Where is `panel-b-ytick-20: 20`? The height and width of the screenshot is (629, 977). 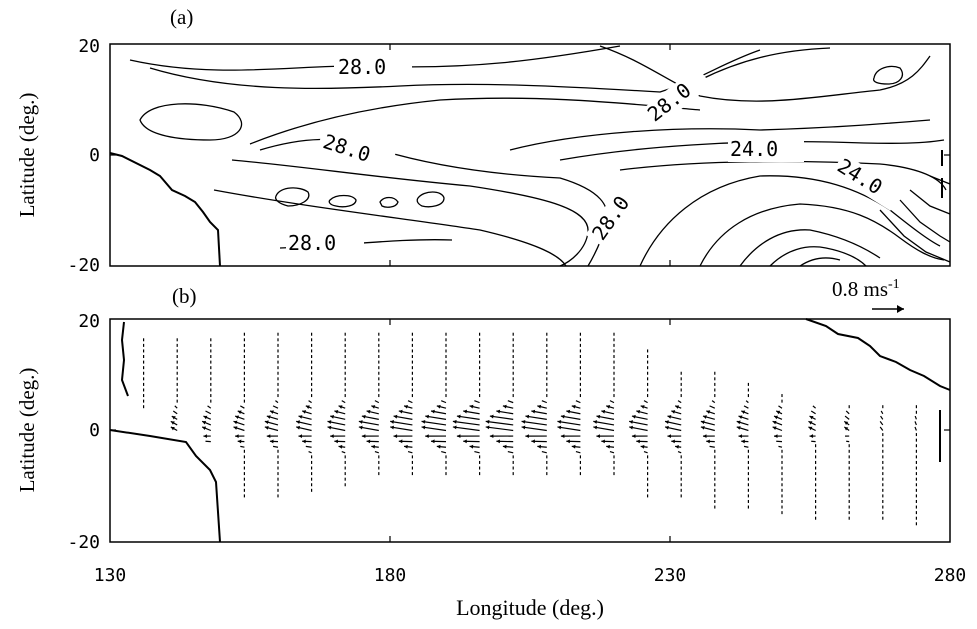
panel-b-ytick-20: 20 is located at coordinates (89, 321).